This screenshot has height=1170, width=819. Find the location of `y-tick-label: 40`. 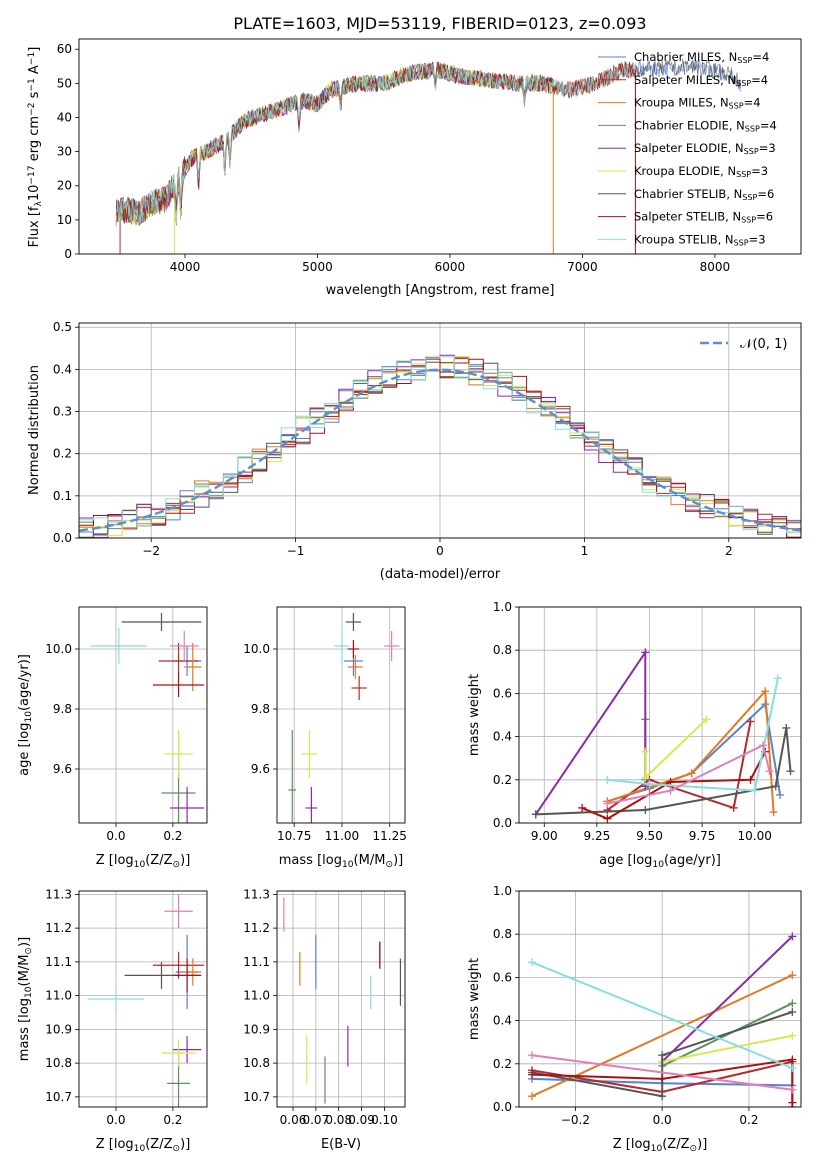

y-tick-label: 40 is located at coordinates (64, 117).